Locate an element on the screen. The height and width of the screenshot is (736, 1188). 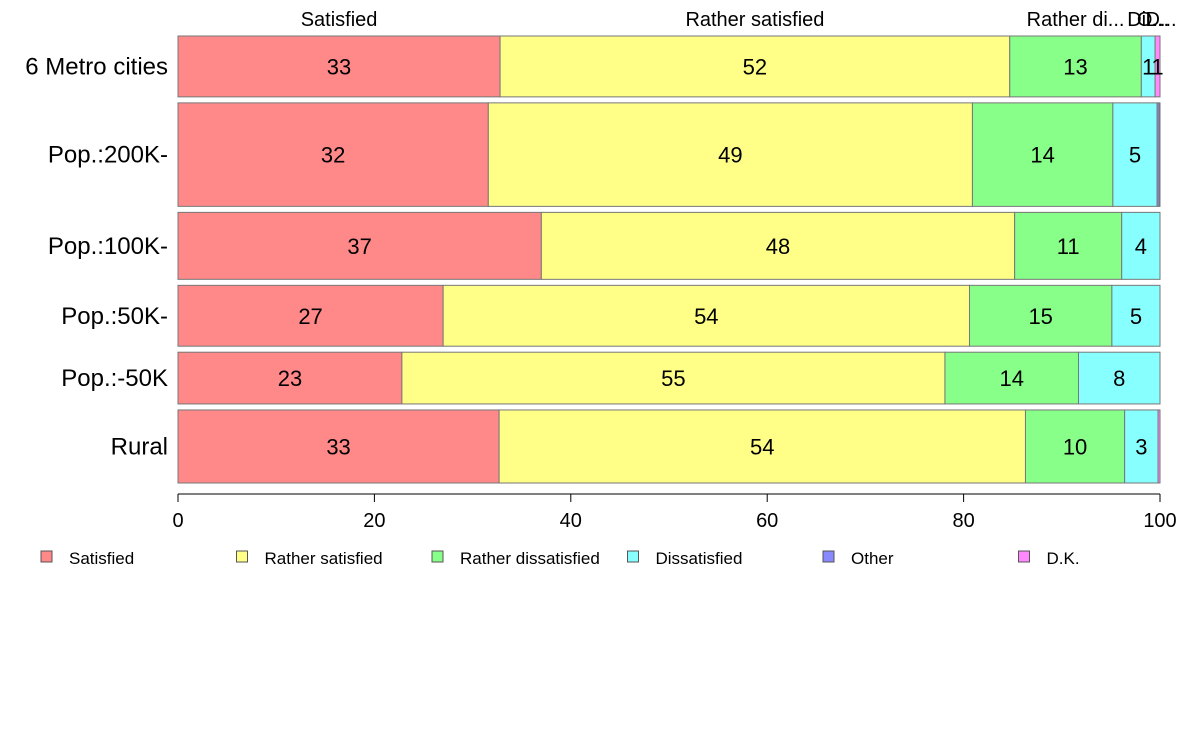
legend-label: Dissatisfied is located at coordinates (699, 558).